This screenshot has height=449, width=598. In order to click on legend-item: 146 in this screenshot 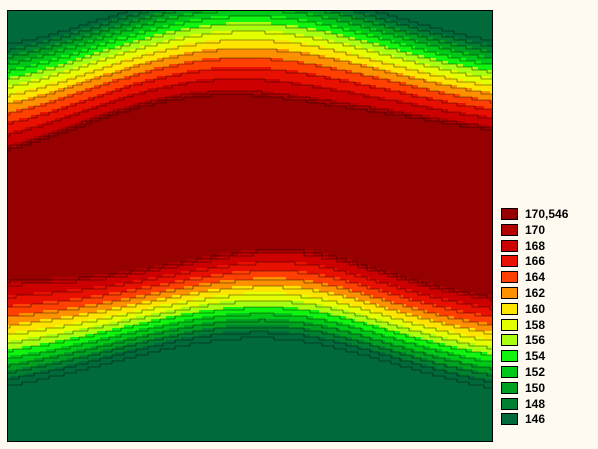, I will do `click(547, 420)`.